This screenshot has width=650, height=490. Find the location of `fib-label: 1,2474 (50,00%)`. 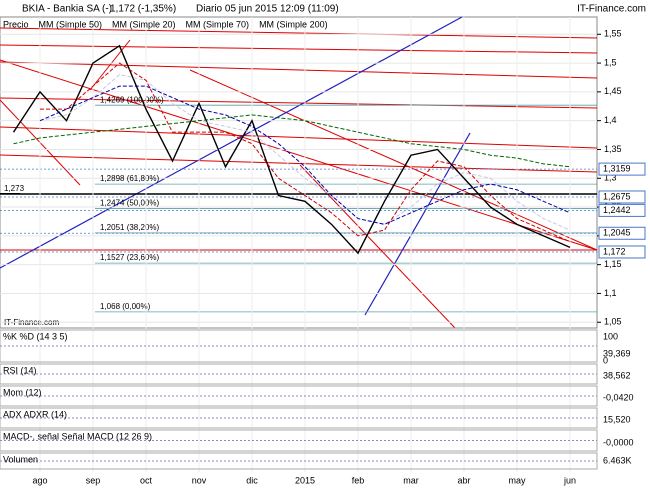

fib-label: 1,2474 (50,00%) is located at coordinates (129, 203).